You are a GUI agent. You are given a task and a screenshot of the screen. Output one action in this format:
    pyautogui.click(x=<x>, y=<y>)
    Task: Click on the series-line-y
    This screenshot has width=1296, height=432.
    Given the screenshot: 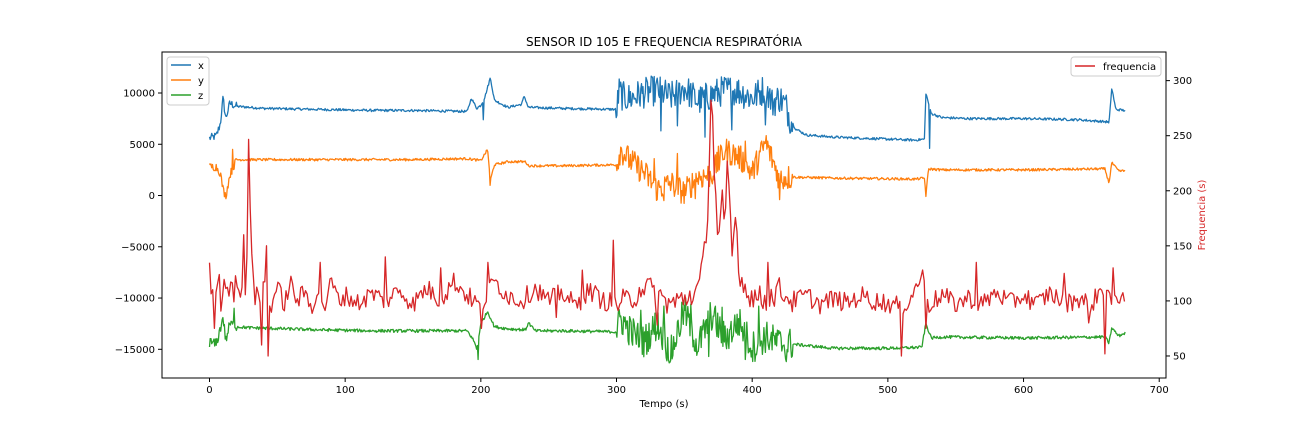 What is the action you would take?
    pyautogui.click(x=667, y=170)
    